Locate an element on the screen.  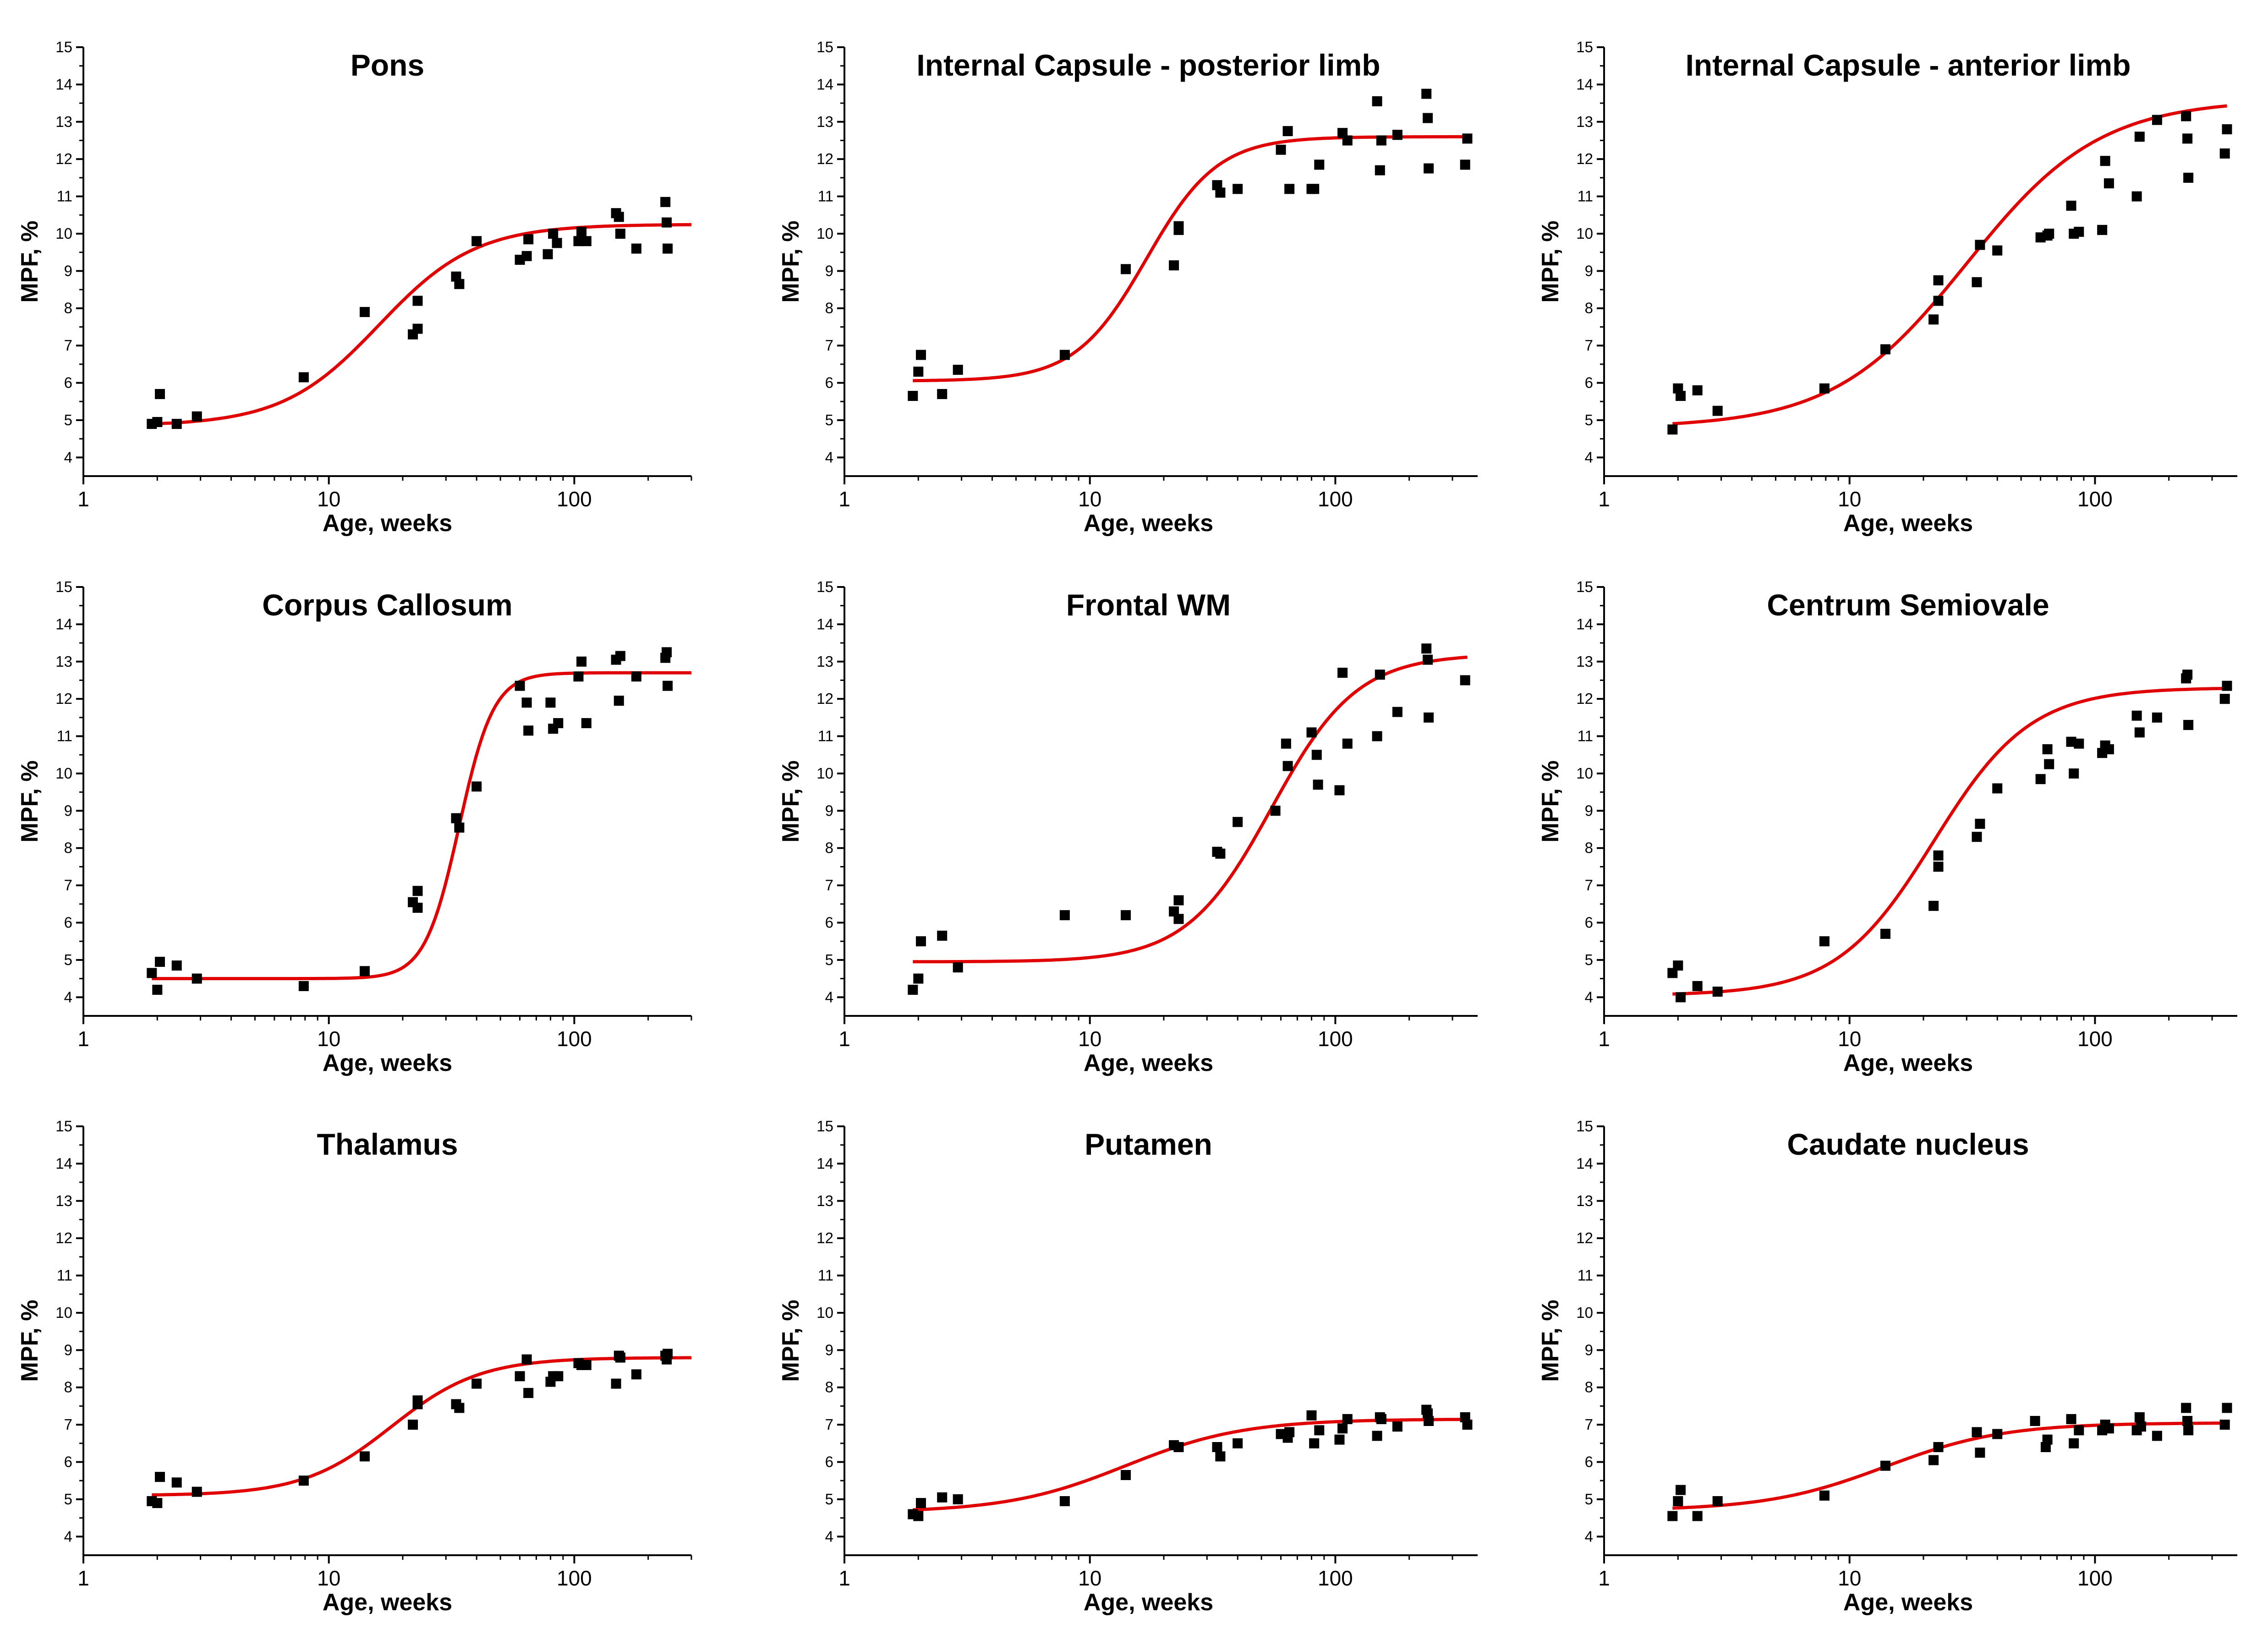
x-axis-title: Age, weeks is located at coordinates (1908, 523).